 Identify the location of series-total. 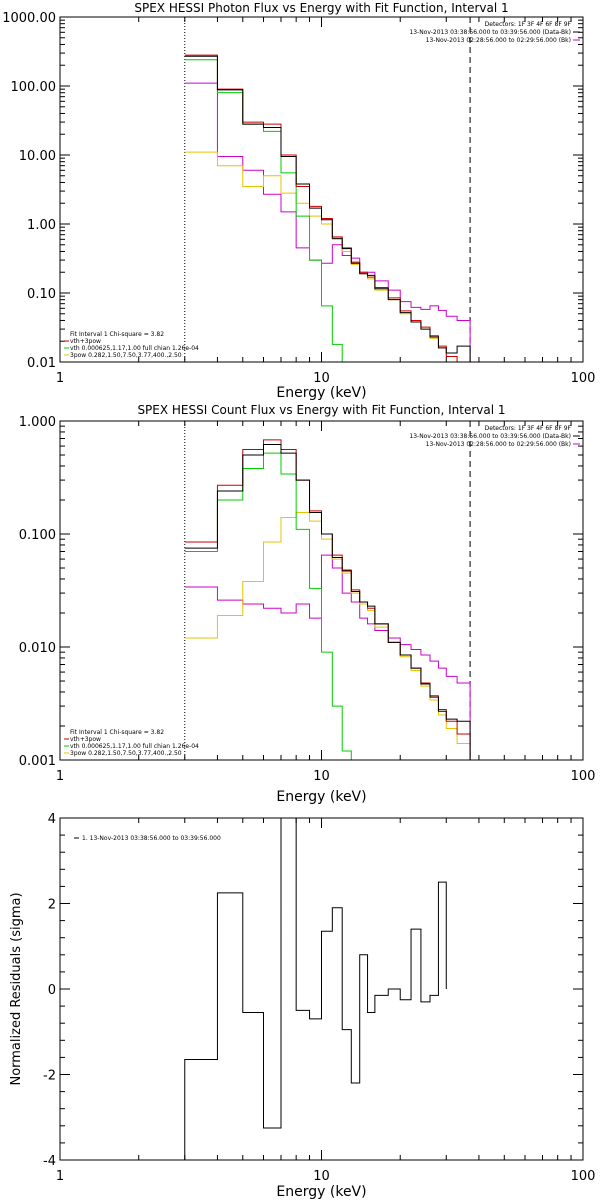
(327, 208).